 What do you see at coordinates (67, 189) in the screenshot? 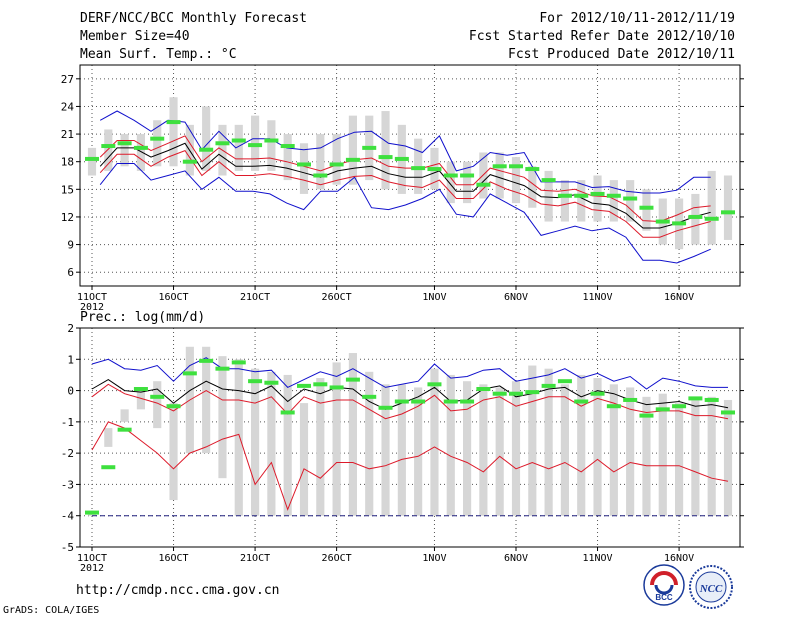
I see `y-tick-label: 15` at bounding box center [67, 189].